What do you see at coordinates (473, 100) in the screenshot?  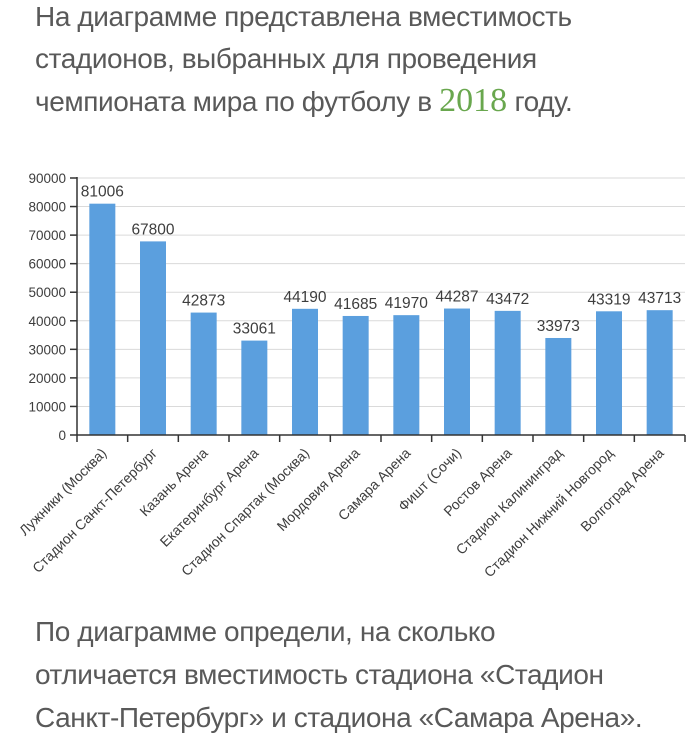 I see `year-highlight: 2018` at bounding box center [473, 100].